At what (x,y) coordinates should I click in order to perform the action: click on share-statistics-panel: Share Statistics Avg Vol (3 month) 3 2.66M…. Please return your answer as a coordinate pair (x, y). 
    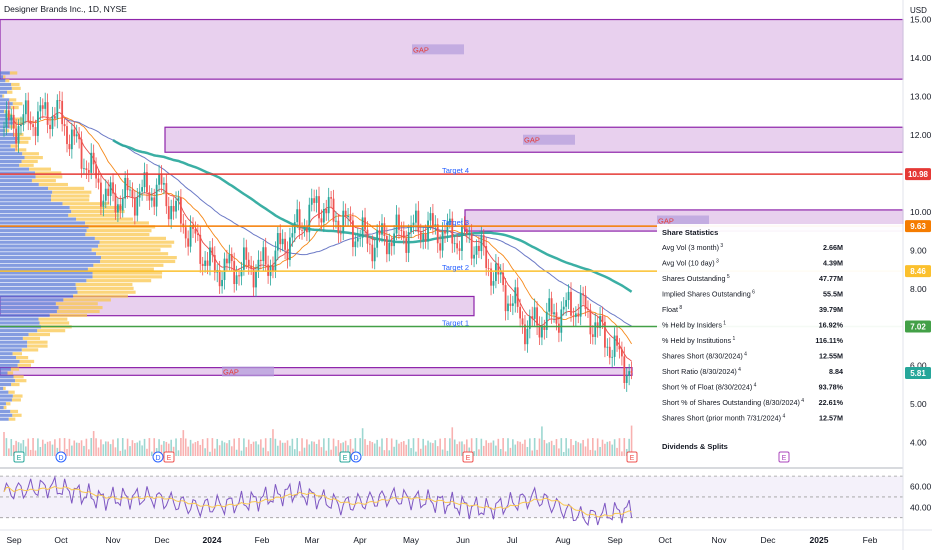
    Looking at the image, I should click on (781, 337).